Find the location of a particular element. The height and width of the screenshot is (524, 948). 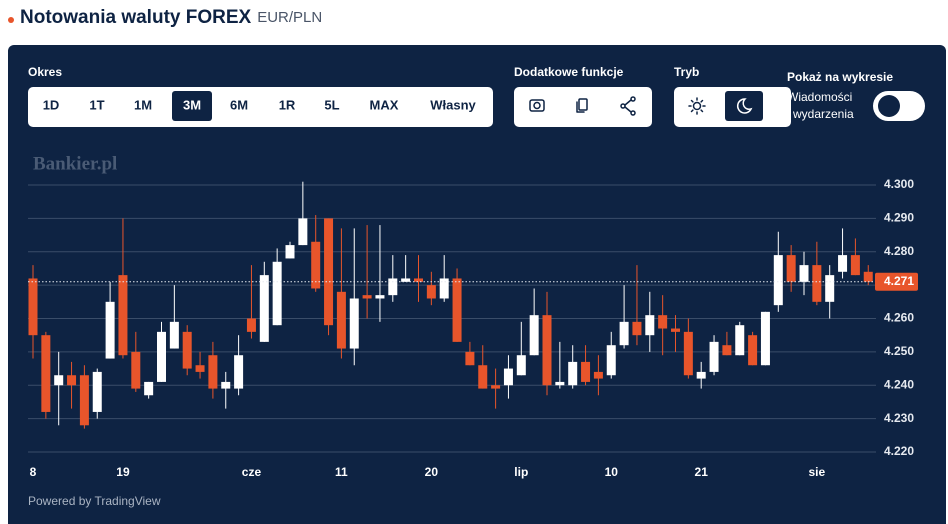

sun-icon is located at coordinates (697, 106).